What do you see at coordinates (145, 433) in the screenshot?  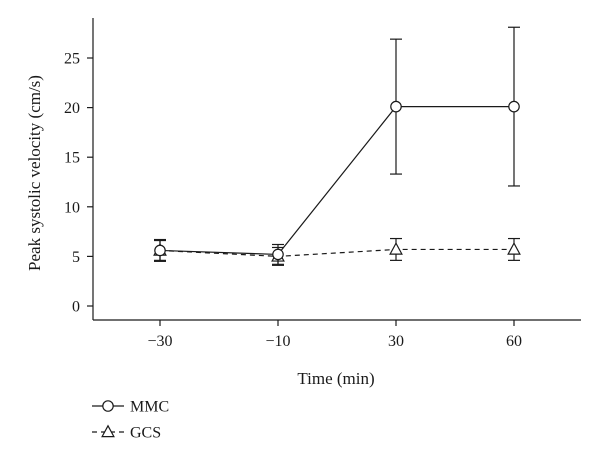 I see `legend-label-gcs: GCS` at bounding box center [145, 433].